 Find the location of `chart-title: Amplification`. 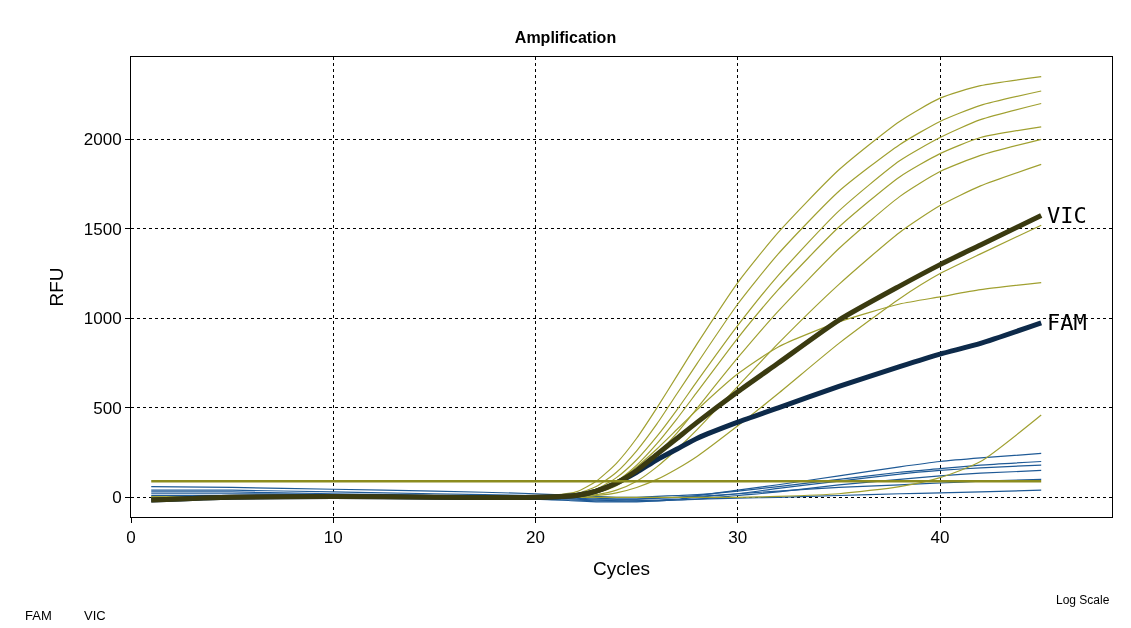

chart-title: Amplification is located at coordinates (565, 37).